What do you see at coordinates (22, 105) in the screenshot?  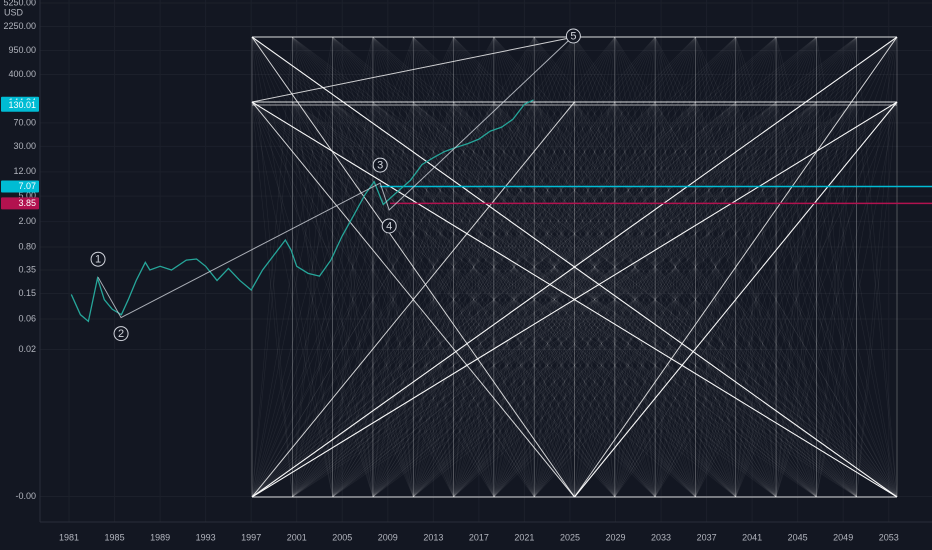 I see `price-tag-label: 130.01` at bounding box center [22, 105].